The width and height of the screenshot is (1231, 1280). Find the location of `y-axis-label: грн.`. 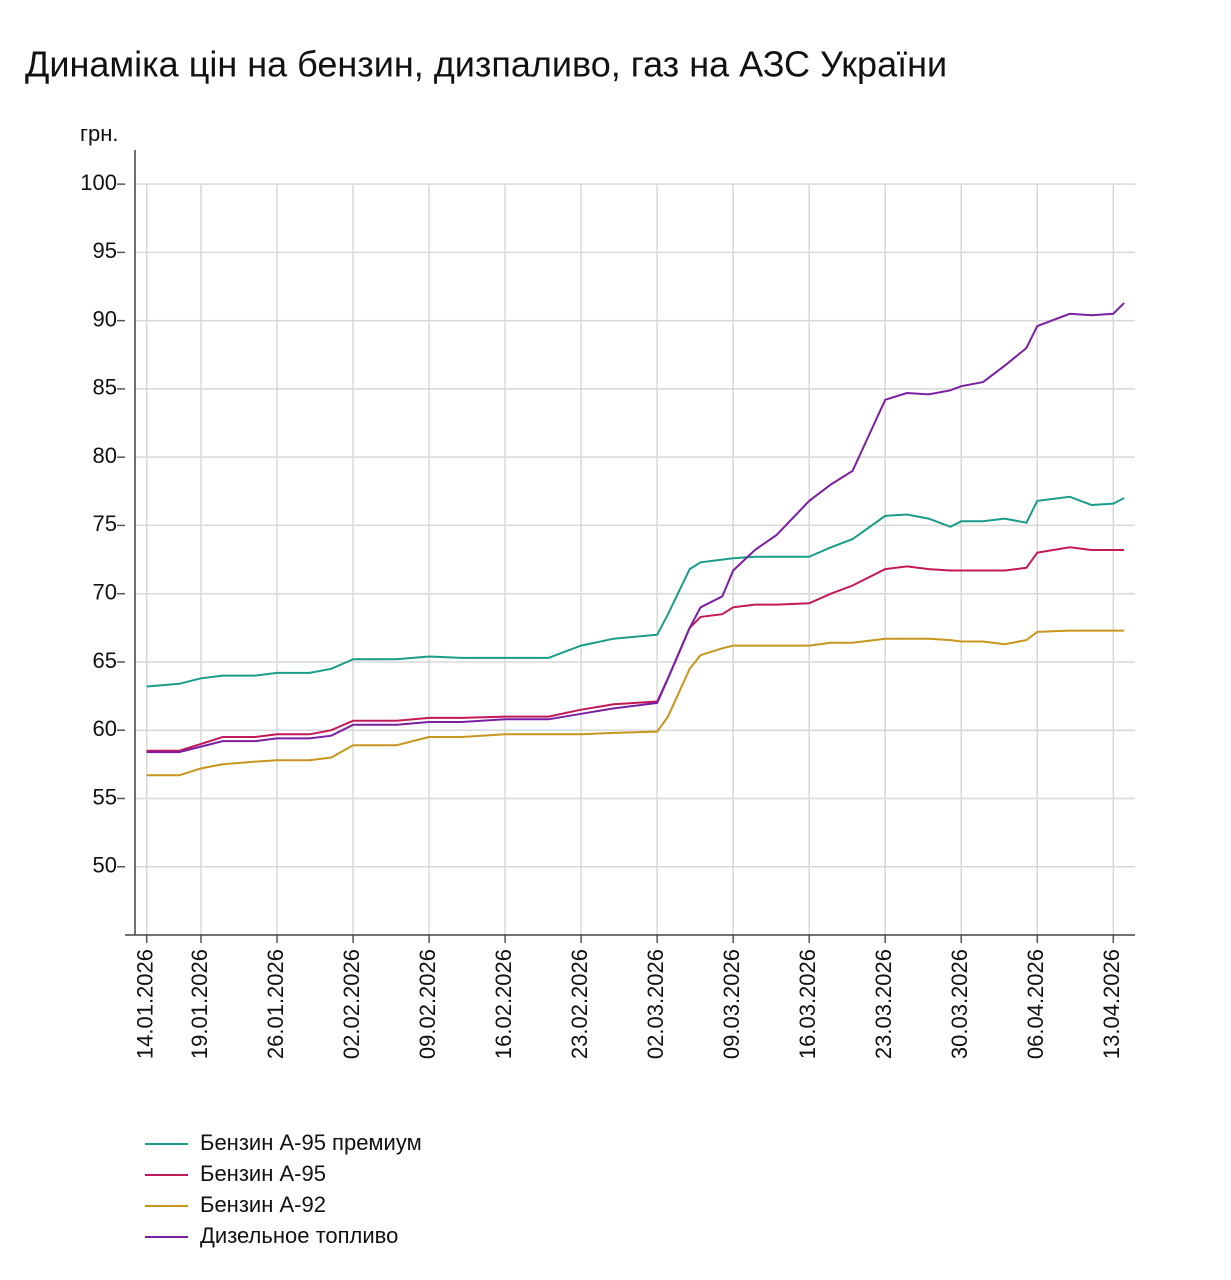

y-axis-label: грн. is located at coordinates (99, 133).